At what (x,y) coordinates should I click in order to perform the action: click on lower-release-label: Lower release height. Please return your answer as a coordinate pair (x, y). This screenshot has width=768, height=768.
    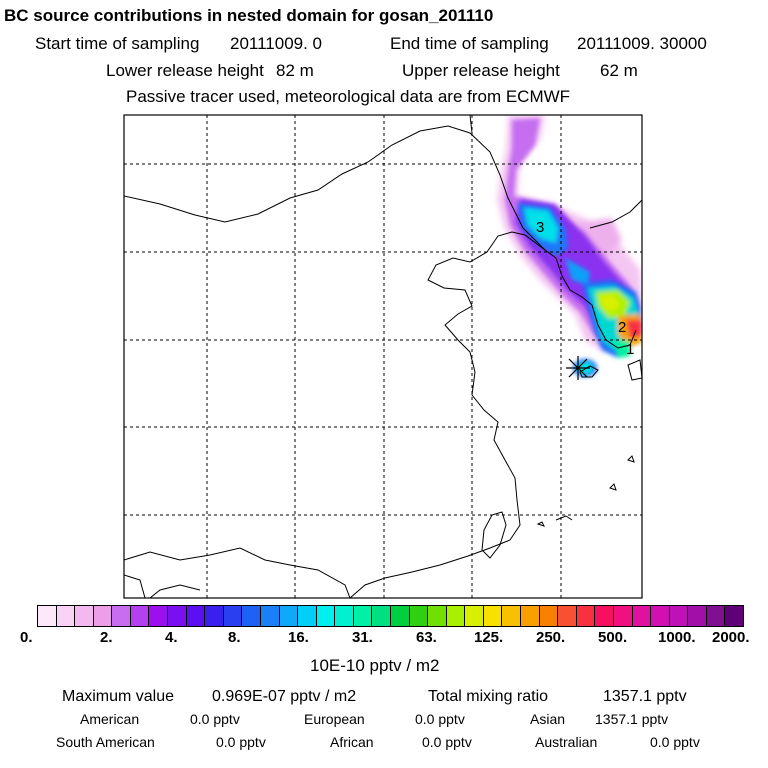
    Looking at the image, I should click on (185, 70).